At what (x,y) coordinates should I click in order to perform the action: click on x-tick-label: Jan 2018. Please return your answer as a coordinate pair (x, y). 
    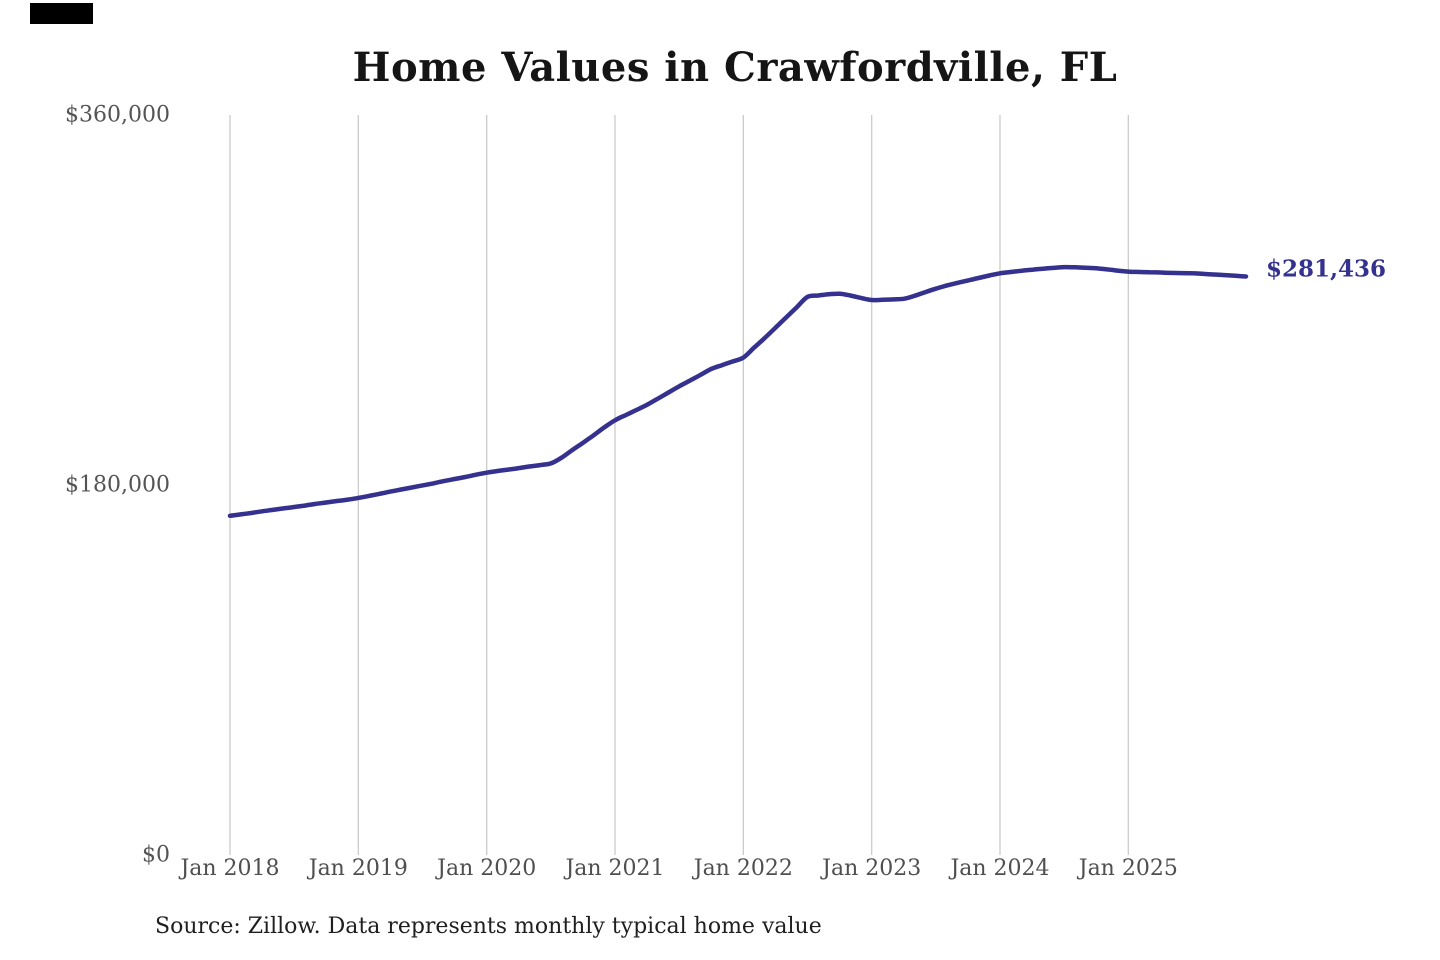
    Looking at the image, I should click on (230, 868).